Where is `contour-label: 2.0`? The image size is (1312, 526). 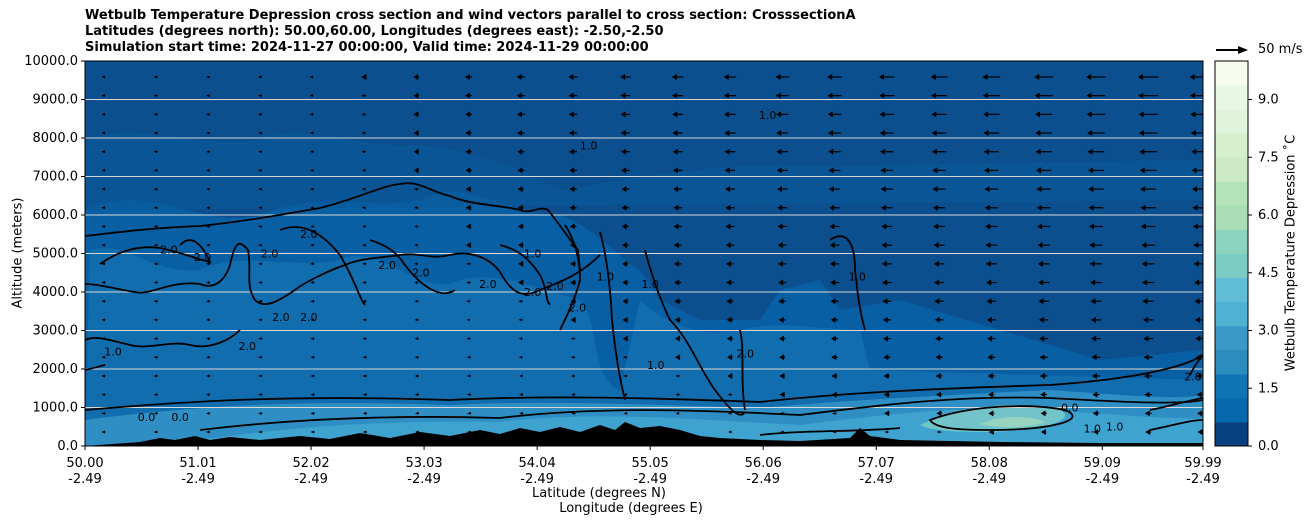
contour-label: 2.0 is located at coordinates (1193, 377).